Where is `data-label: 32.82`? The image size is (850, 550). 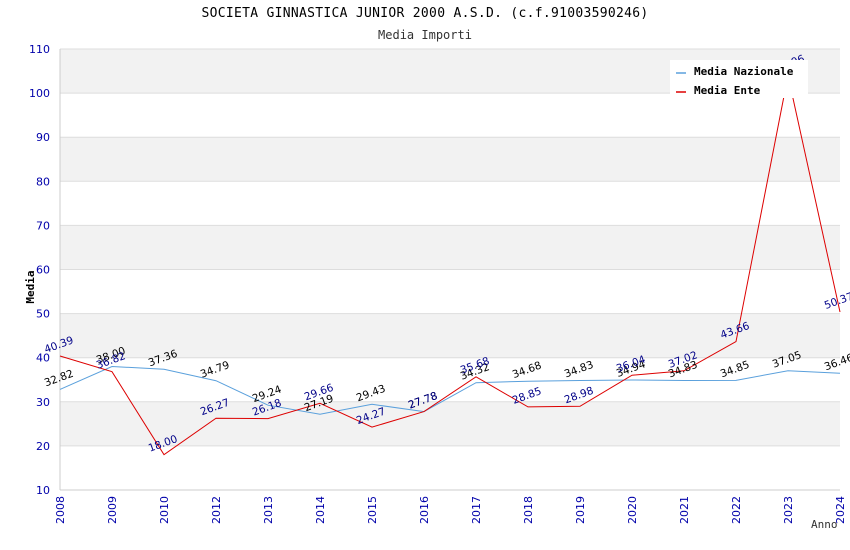 data-label: 32.82 is located at coordinates (59, 379).